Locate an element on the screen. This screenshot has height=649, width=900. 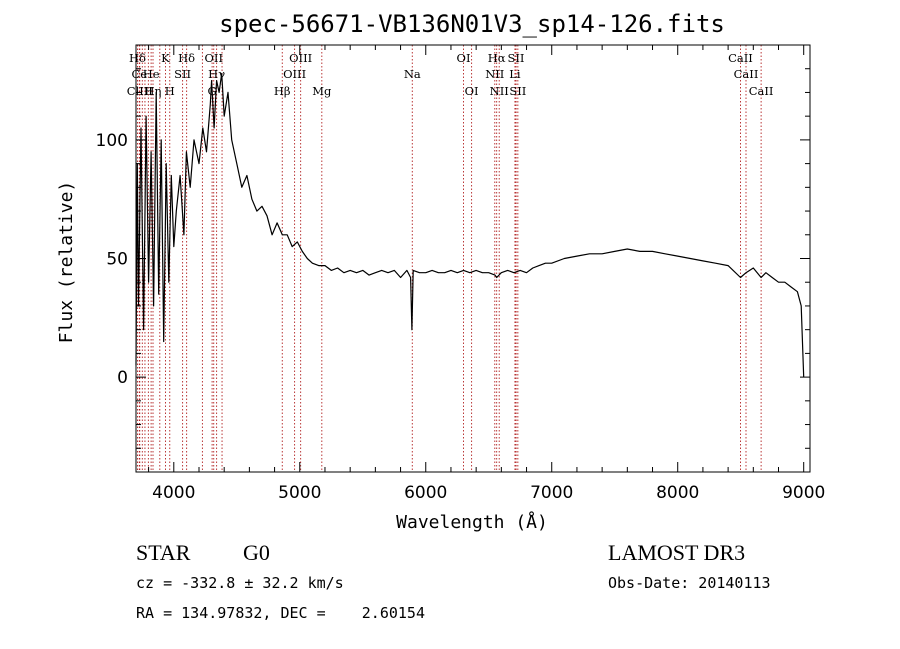
object-subclass: G0 is located at coordinates (256, 552).